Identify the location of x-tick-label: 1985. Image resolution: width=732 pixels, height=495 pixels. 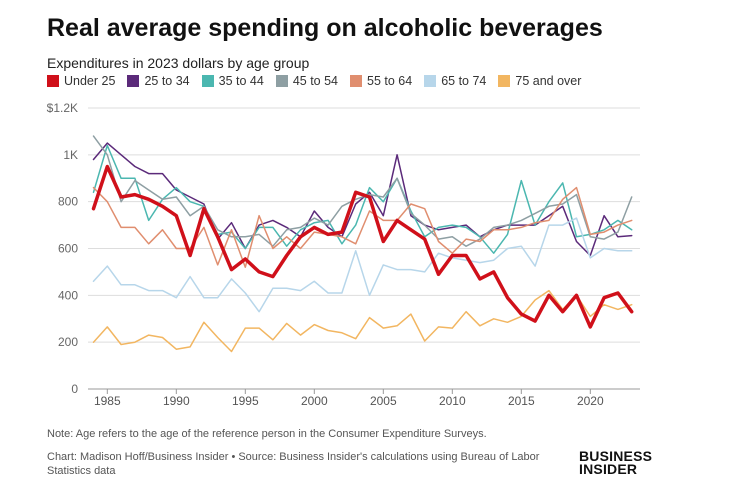
(107, 401).